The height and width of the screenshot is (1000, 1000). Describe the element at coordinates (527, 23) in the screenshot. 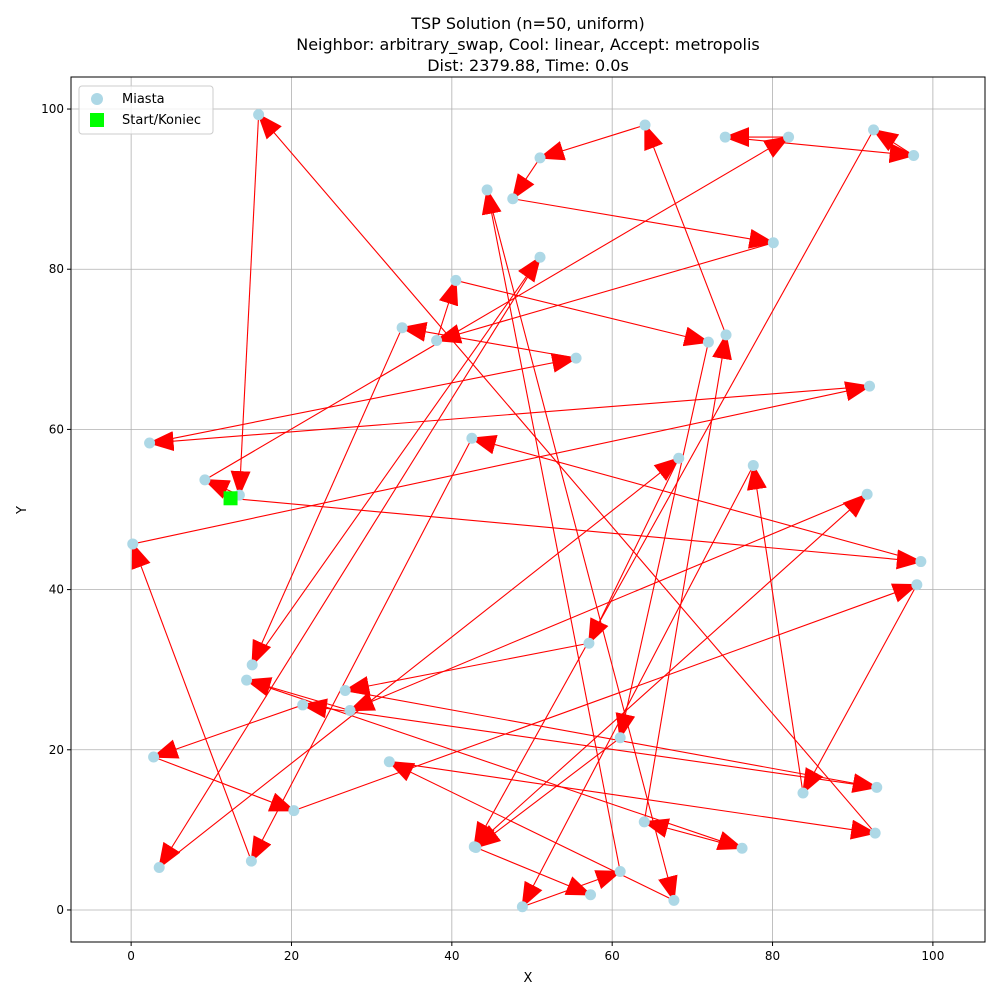

I see `chart-title: TSP Solution (n=50, uniform)` at that location.